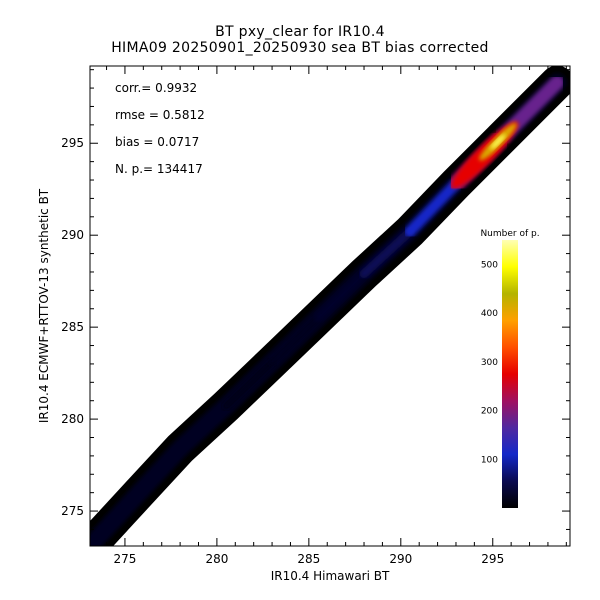 The height and width of the screenshot is (600, 600). Describe the element at coordinates (489, 314) in the screenshot. I see `colorbar-tick-label: 400` at that location.